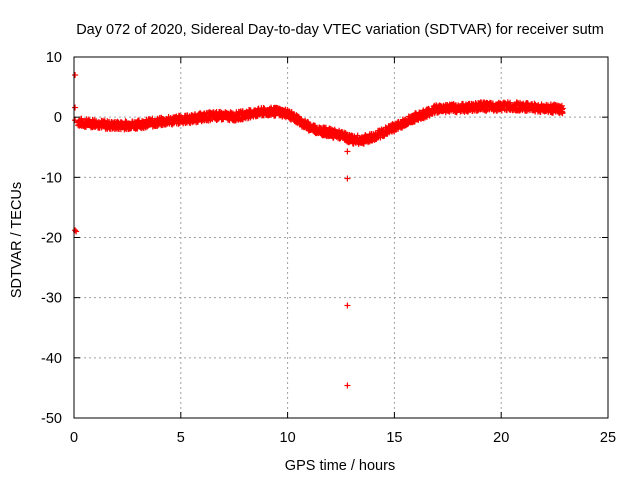 This screenshot has height=480, width=640. What do you see at coordinates (51, 239) in the screenshot?
I see `y-tick-label: -20` at bounding box center [51, 239].